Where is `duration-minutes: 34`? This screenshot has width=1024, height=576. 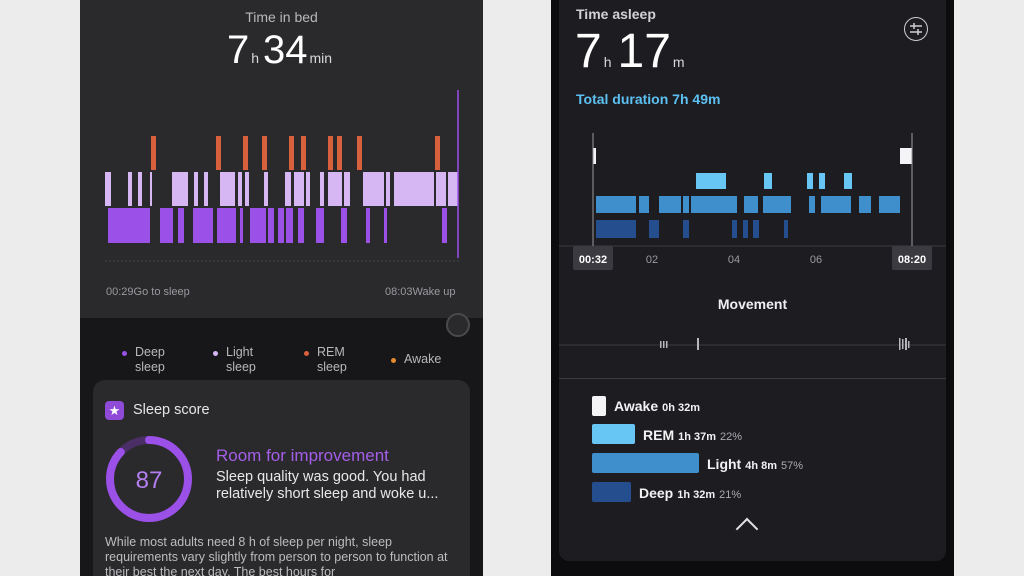
duration-minutes: 34 is located at coordinates (285, 50).